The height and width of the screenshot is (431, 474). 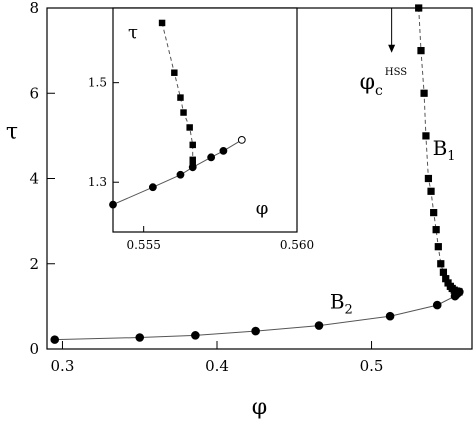 What do you see at coordinates (259, 407) in the screenshot?
I see `main-x-axis-label: φ` at bounding box center [259, 407].